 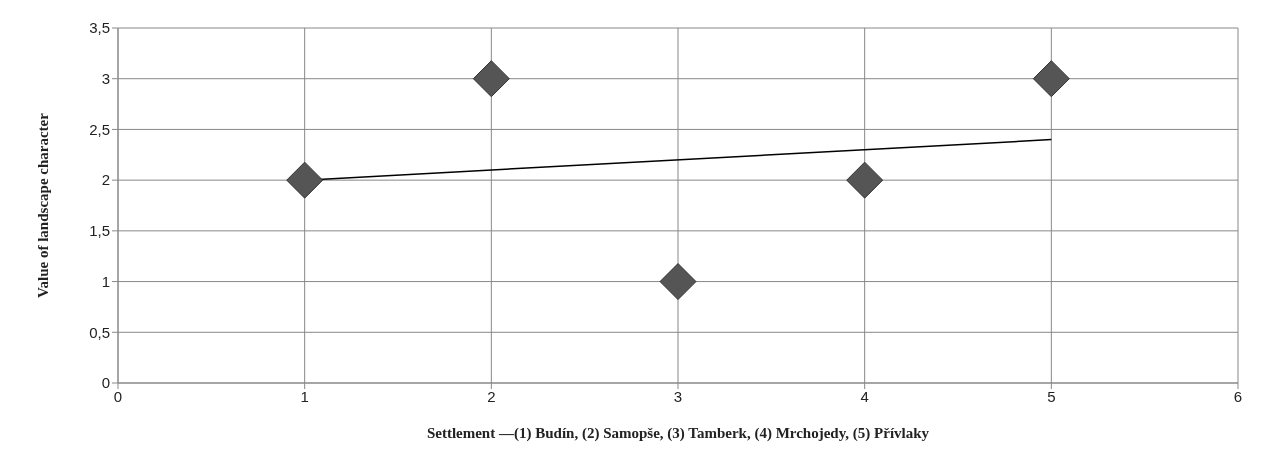 I want to click on y-tick-label: 3,5, so click(x=99, y=28).